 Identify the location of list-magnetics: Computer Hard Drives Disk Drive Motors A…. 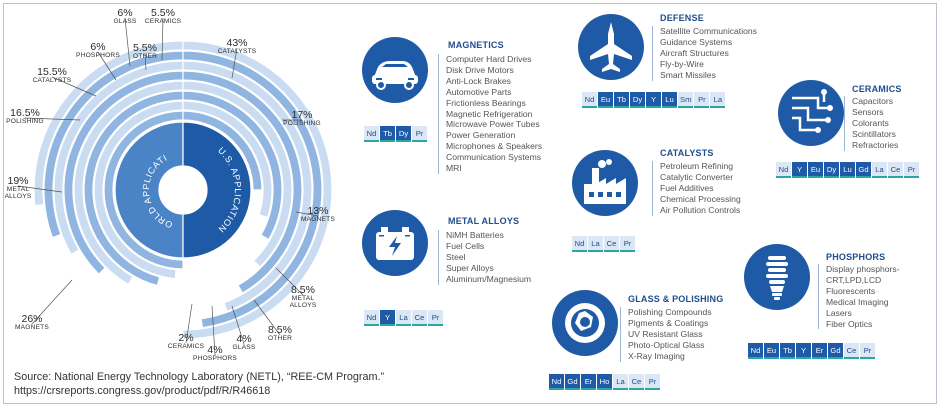
(490, 114).